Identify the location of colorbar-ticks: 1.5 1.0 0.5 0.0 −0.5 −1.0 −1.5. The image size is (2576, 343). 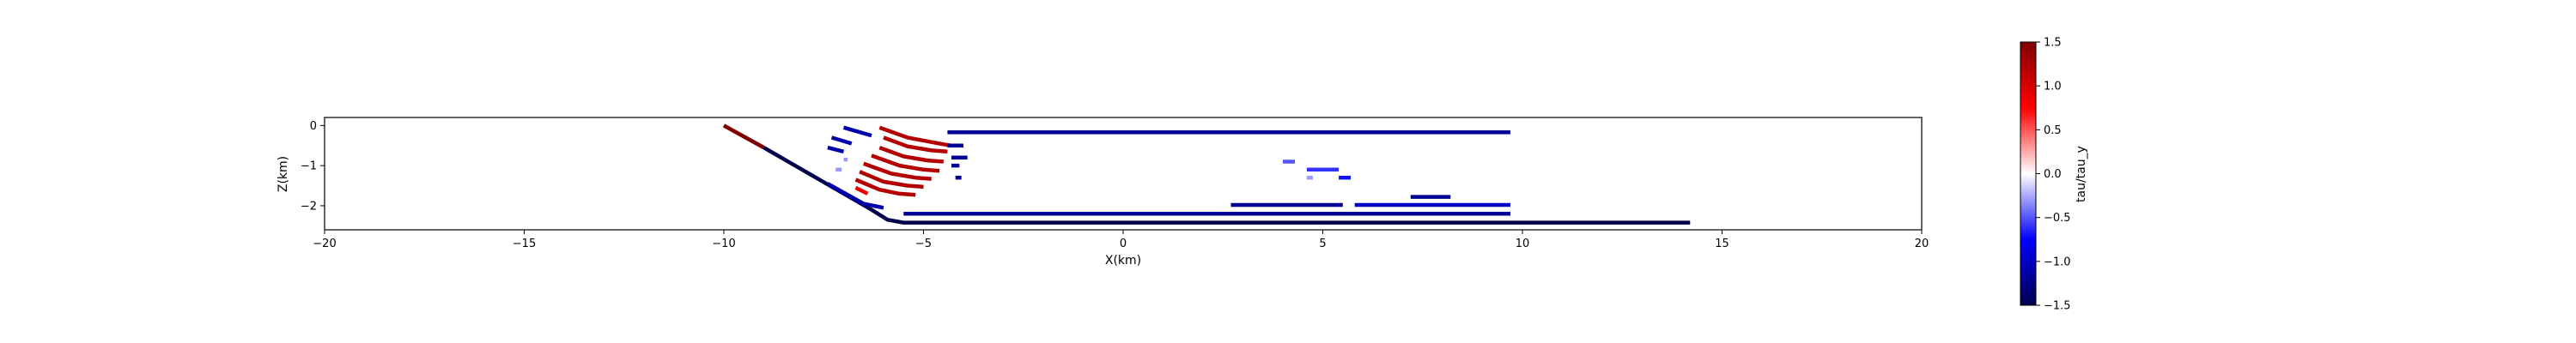
(2053, 175).